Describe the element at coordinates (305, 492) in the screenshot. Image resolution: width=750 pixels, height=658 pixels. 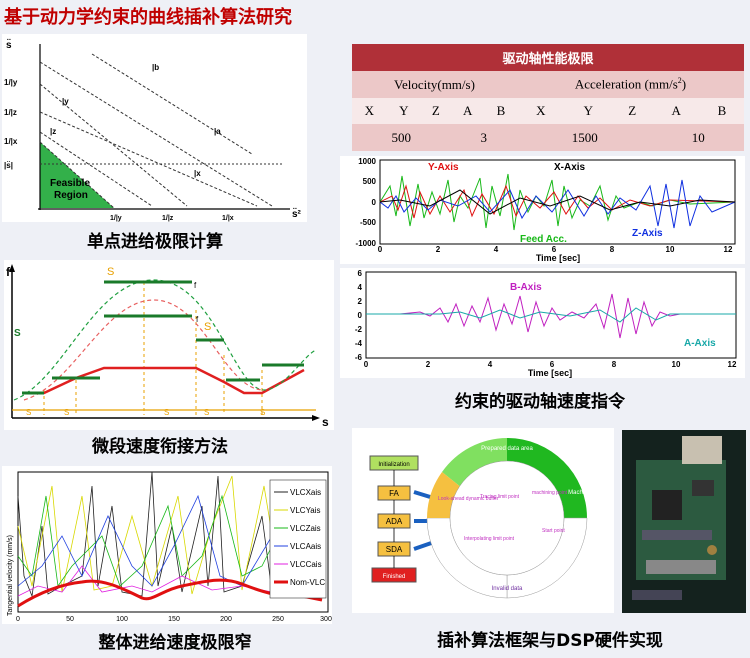
I see `legend-x: VLCXais` at that location.